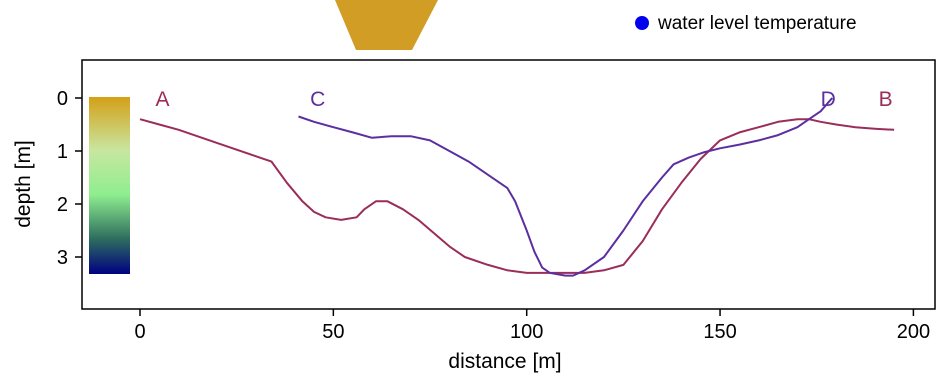  Describe the element at coordinates (504, 361) in the screenshot. I see `x-axis-title: distance [m]` at that location.